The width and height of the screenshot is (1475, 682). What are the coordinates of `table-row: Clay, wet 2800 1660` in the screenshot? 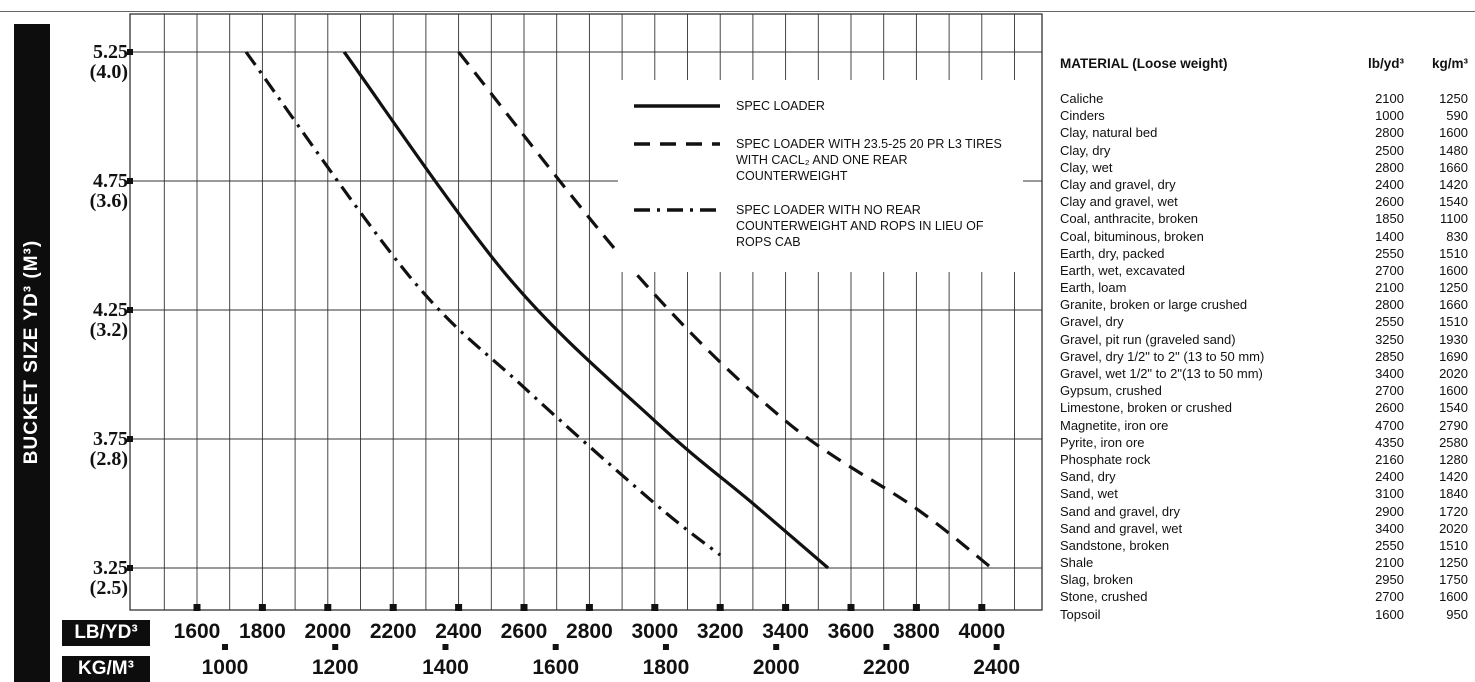 It's located at (1265, 167).